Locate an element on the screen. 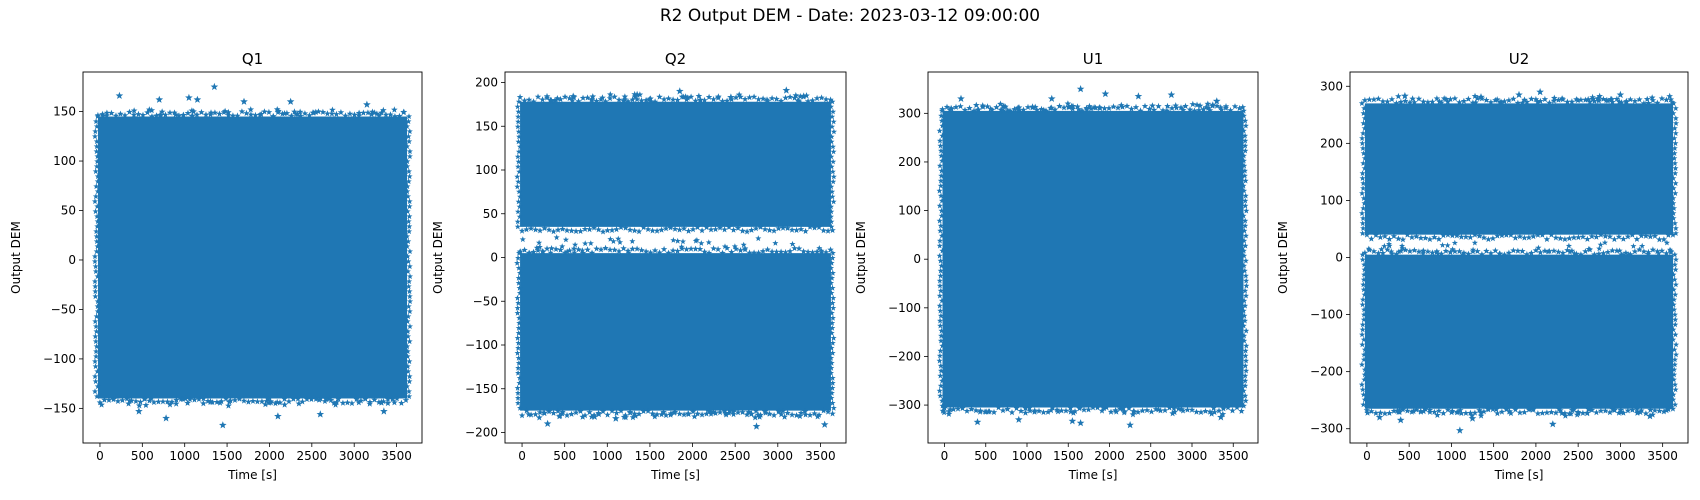 The height and width of the screenshot is (500, 1700). x-tick-label: 500 is located at coordinates (1409, 456).